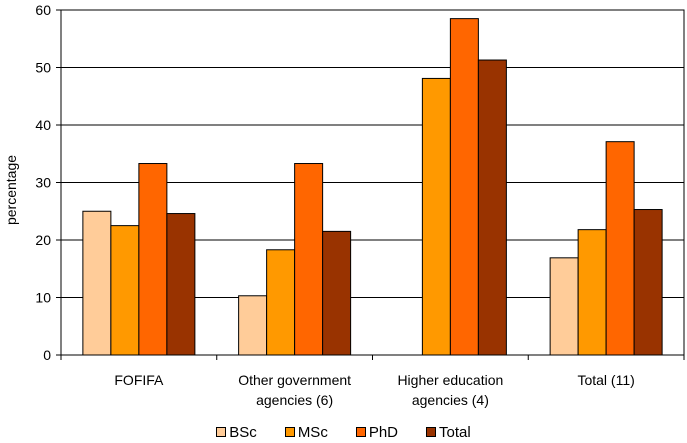  Describe the element at coordinates (450, 390) in the screenshot. I see `x-tick-label: Higher education agencies (4)` at that location.